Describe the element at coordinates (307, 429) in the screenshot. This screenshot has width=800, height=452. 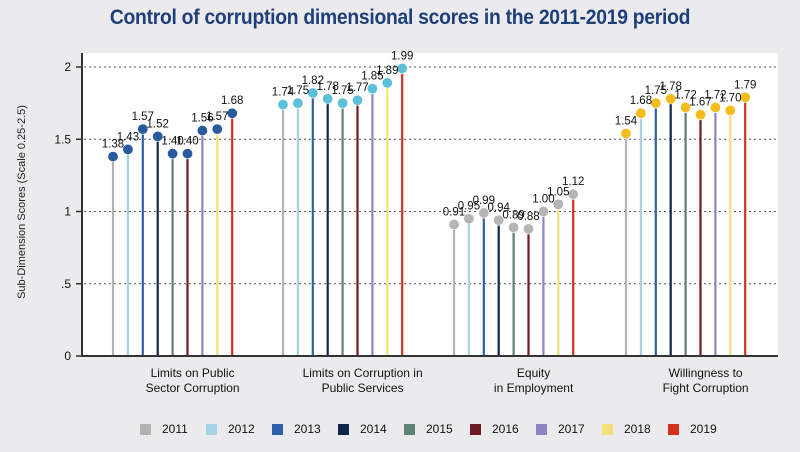
I see `legend-label: 2013` at that location.